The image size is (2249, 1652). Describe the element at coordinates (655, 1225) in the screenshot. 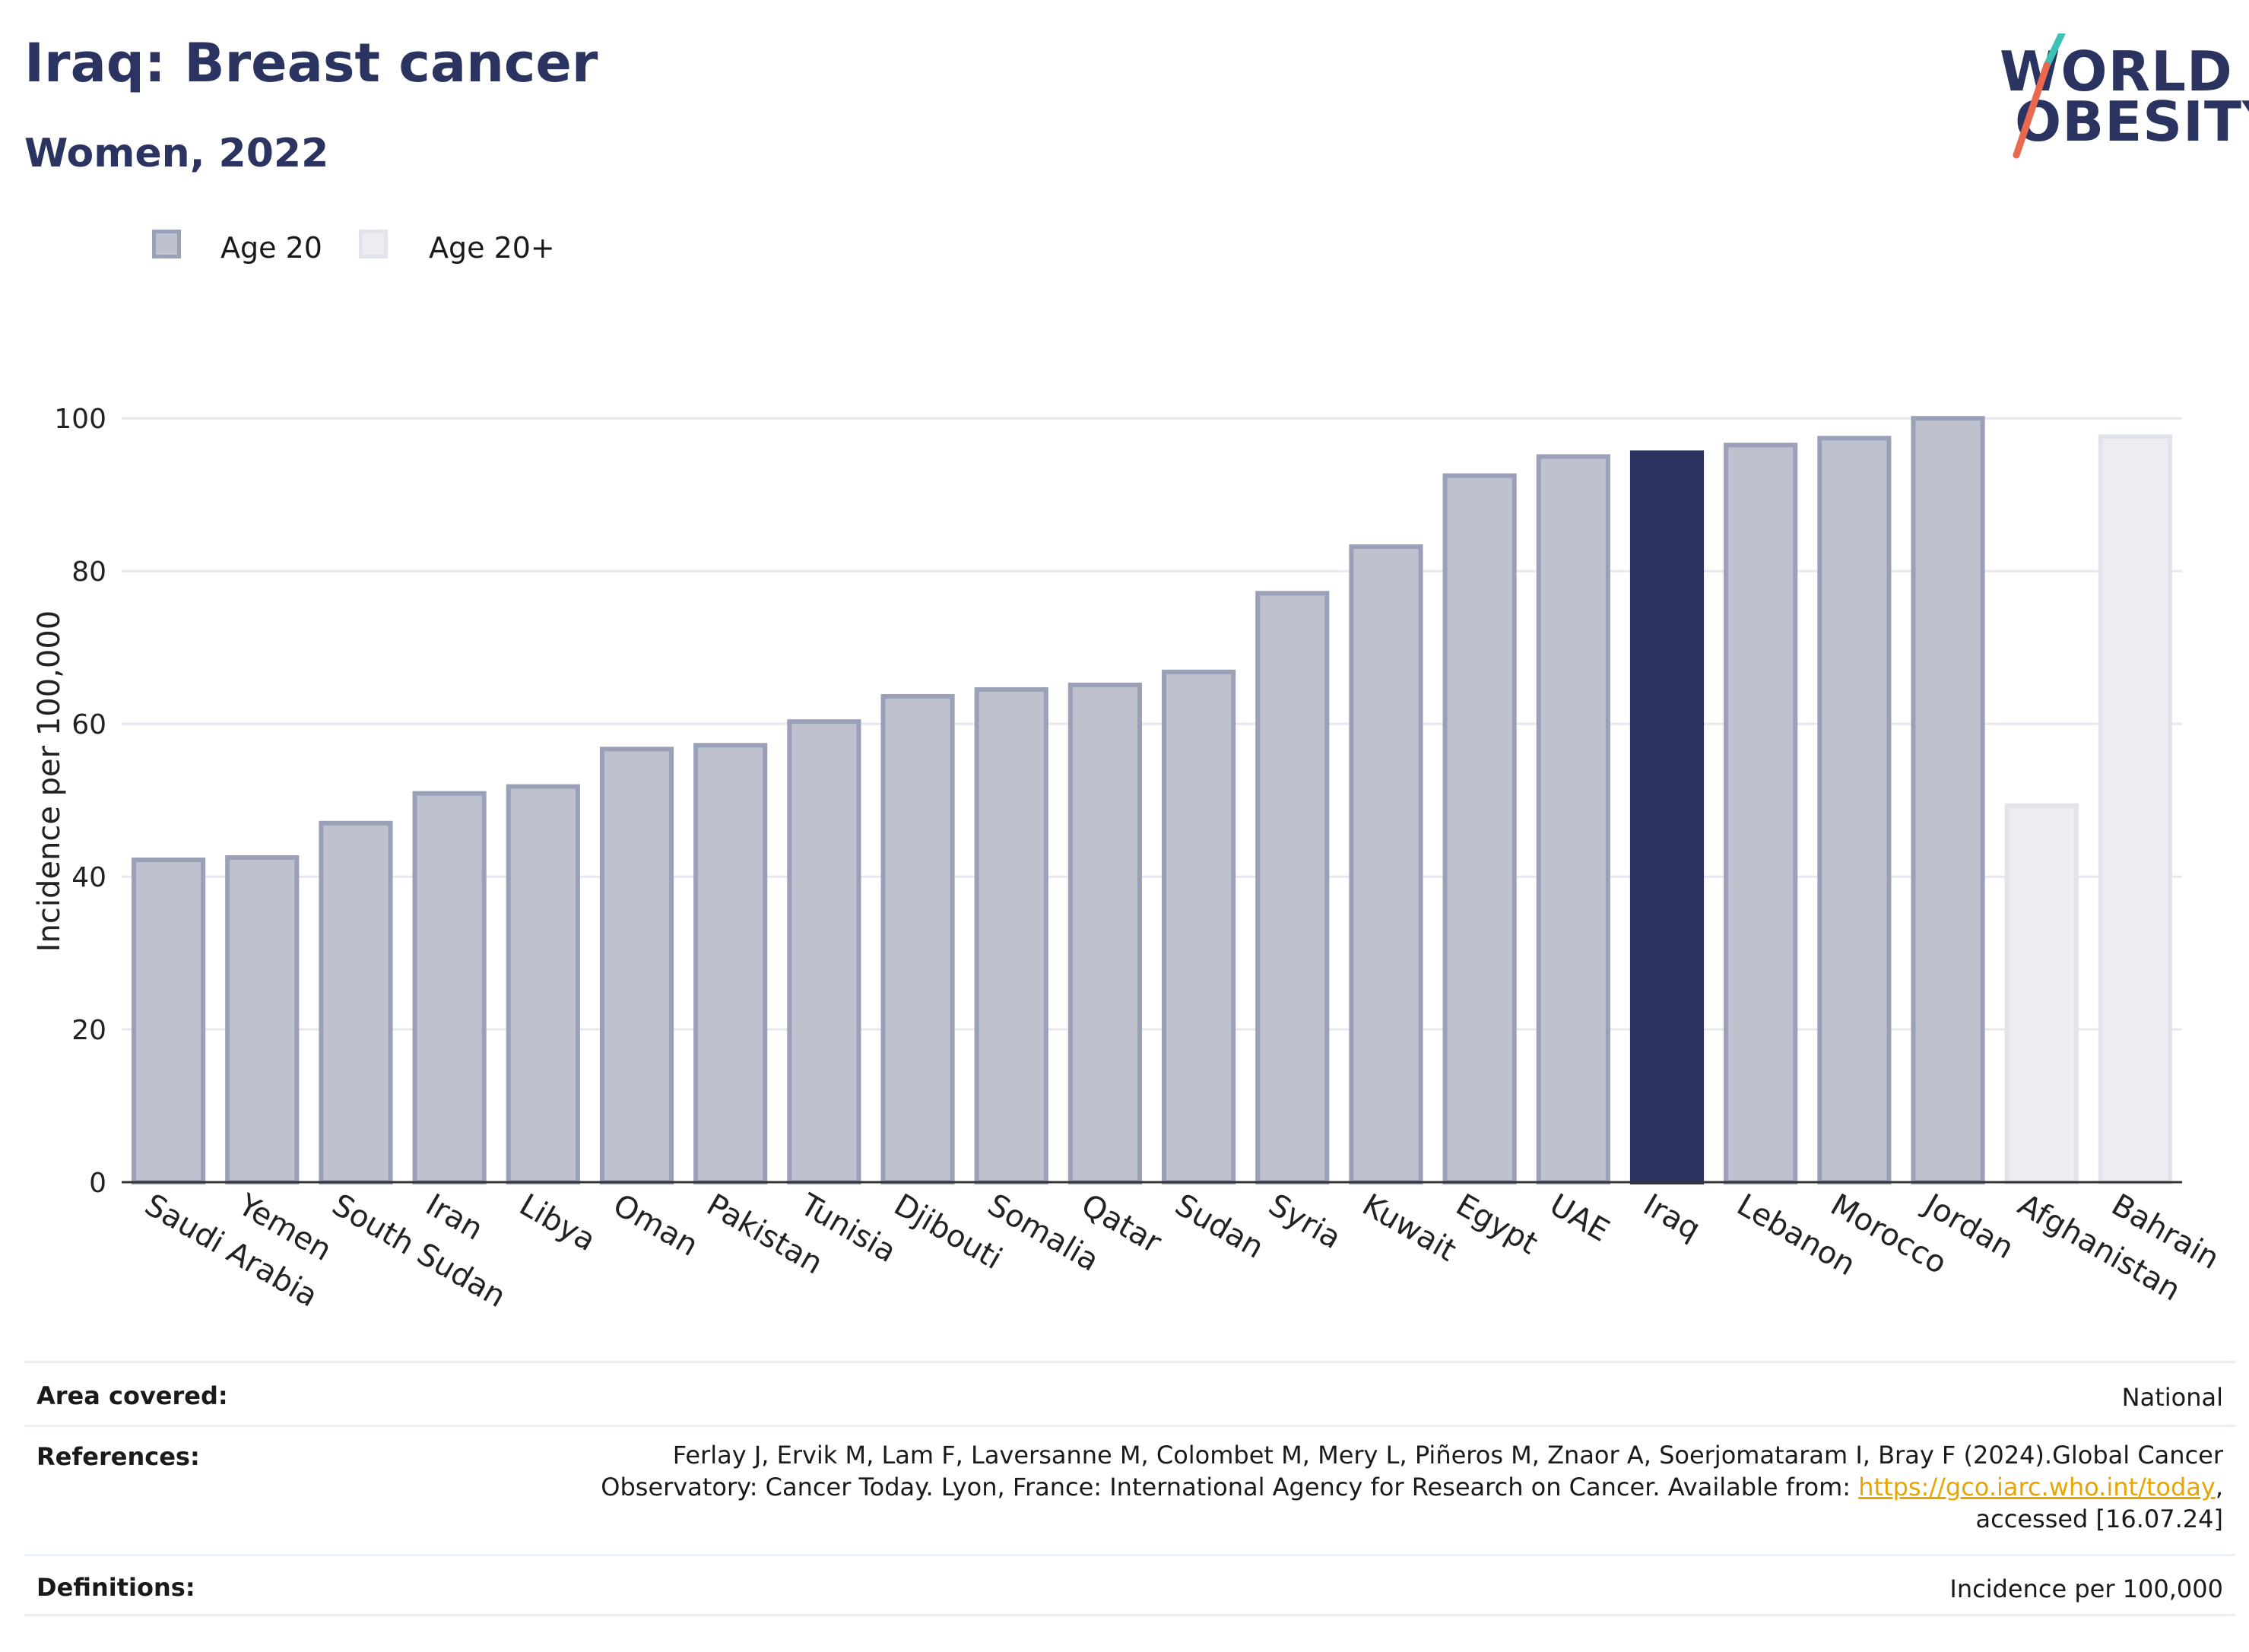

I see `x-tick-label: Oman` at that location.